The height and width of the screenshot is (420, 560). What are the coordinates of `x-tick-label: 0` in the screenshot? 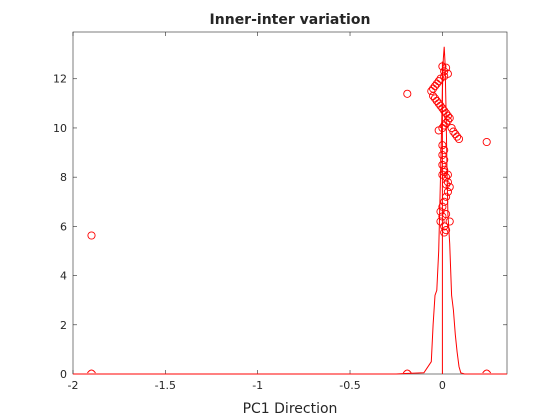 It's located at (442, 385).